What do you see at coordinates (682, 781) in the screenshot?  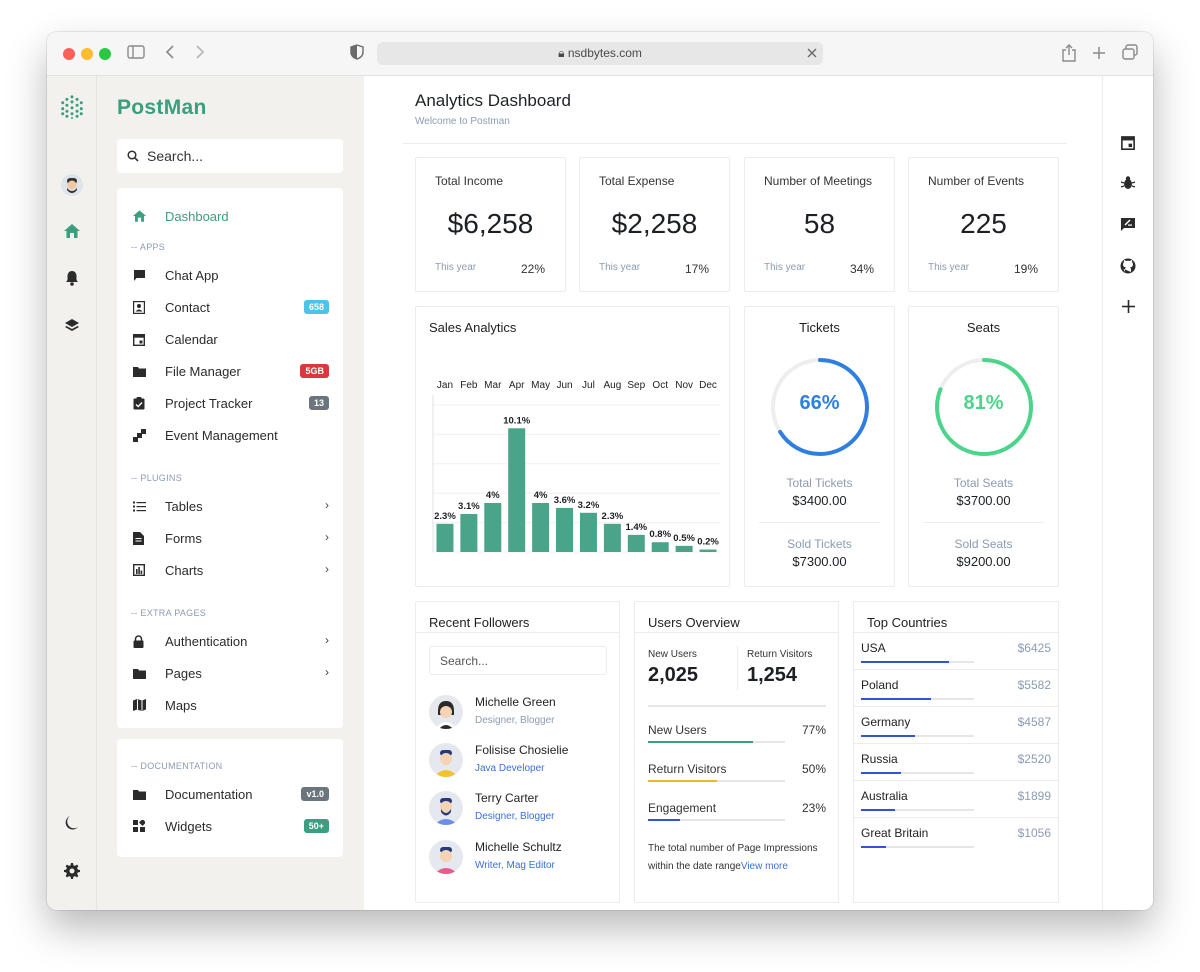 I see `progress-fill` at bounding box center [682, 781].